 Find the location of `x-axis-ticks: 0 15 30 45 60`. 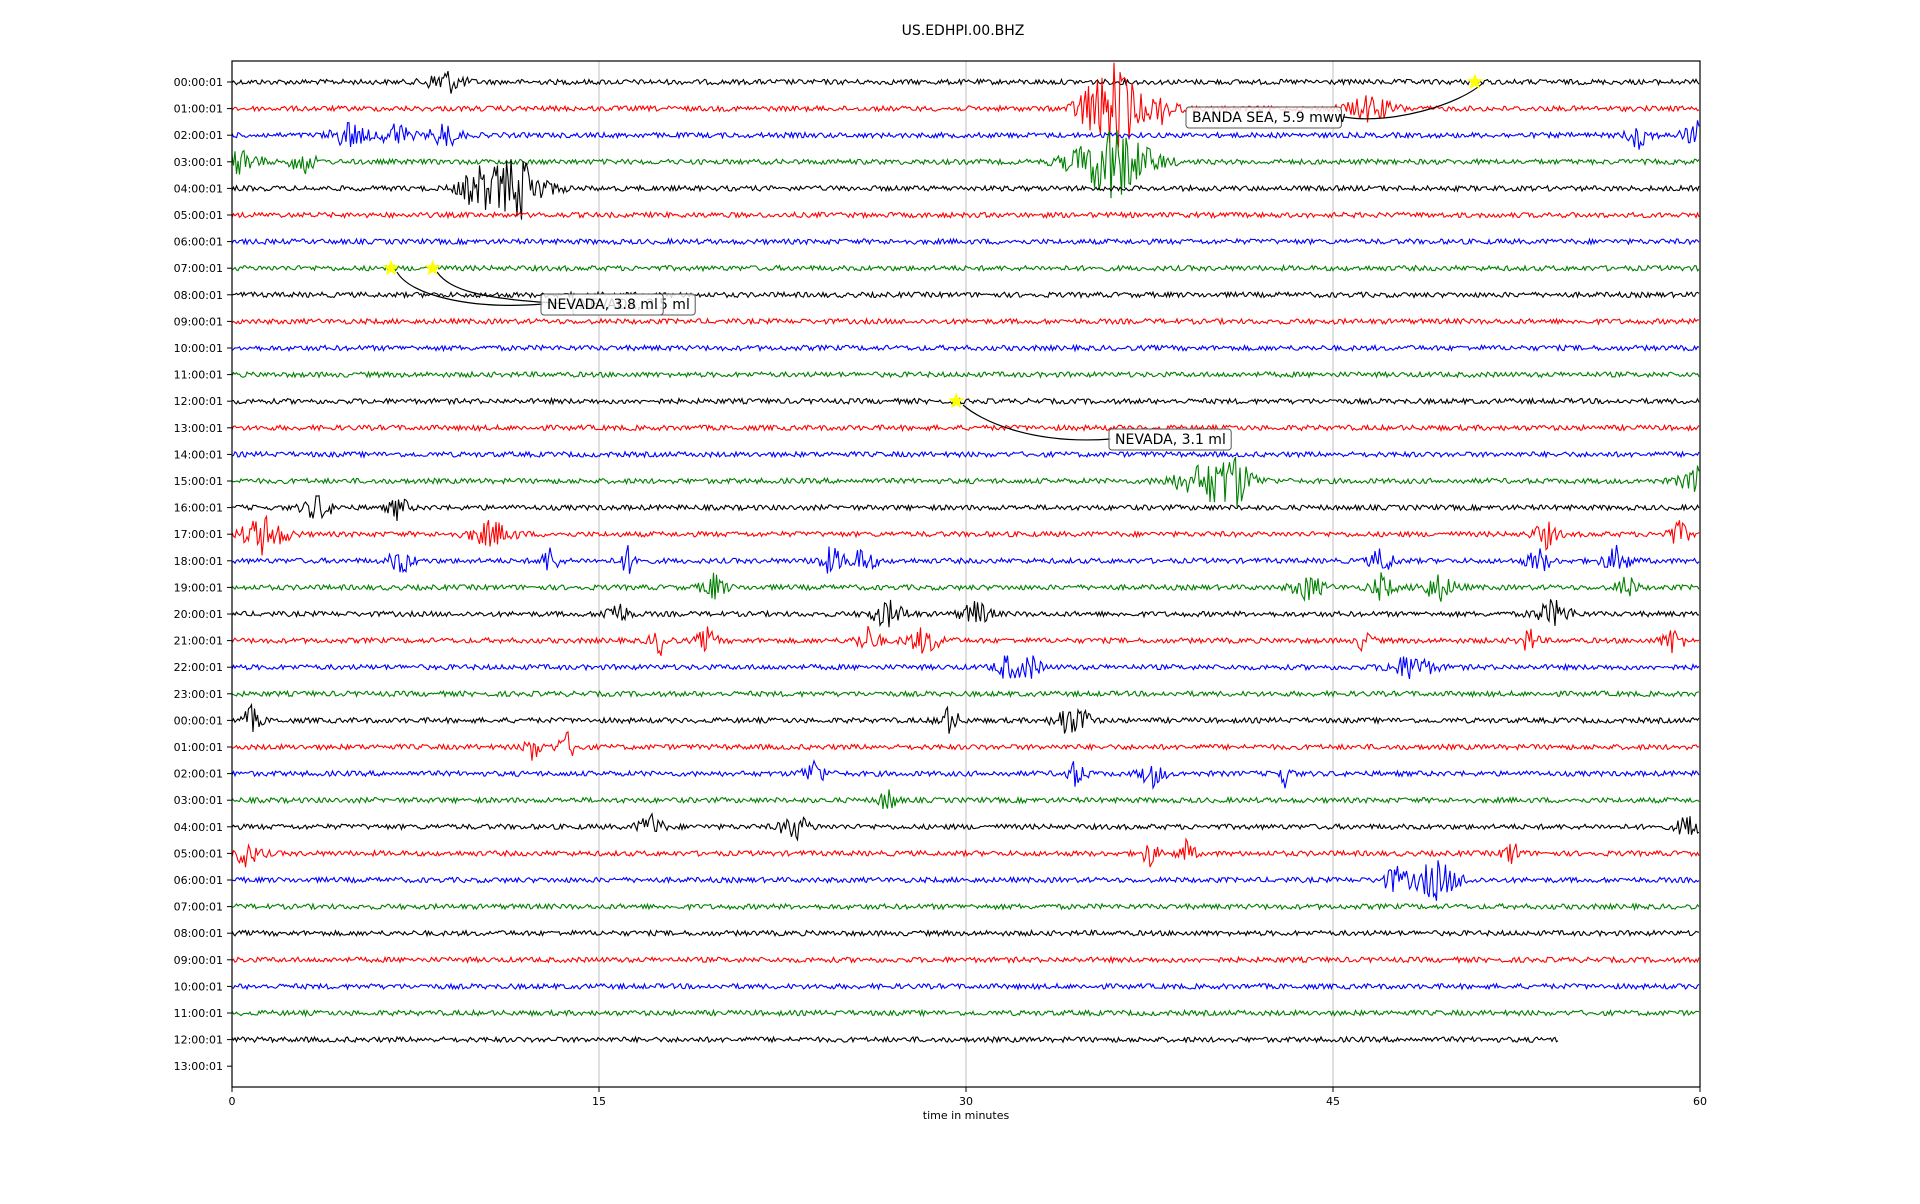

x-axis-ticks: 0 15 30 45 60 is located at coordinates (968, 1097).